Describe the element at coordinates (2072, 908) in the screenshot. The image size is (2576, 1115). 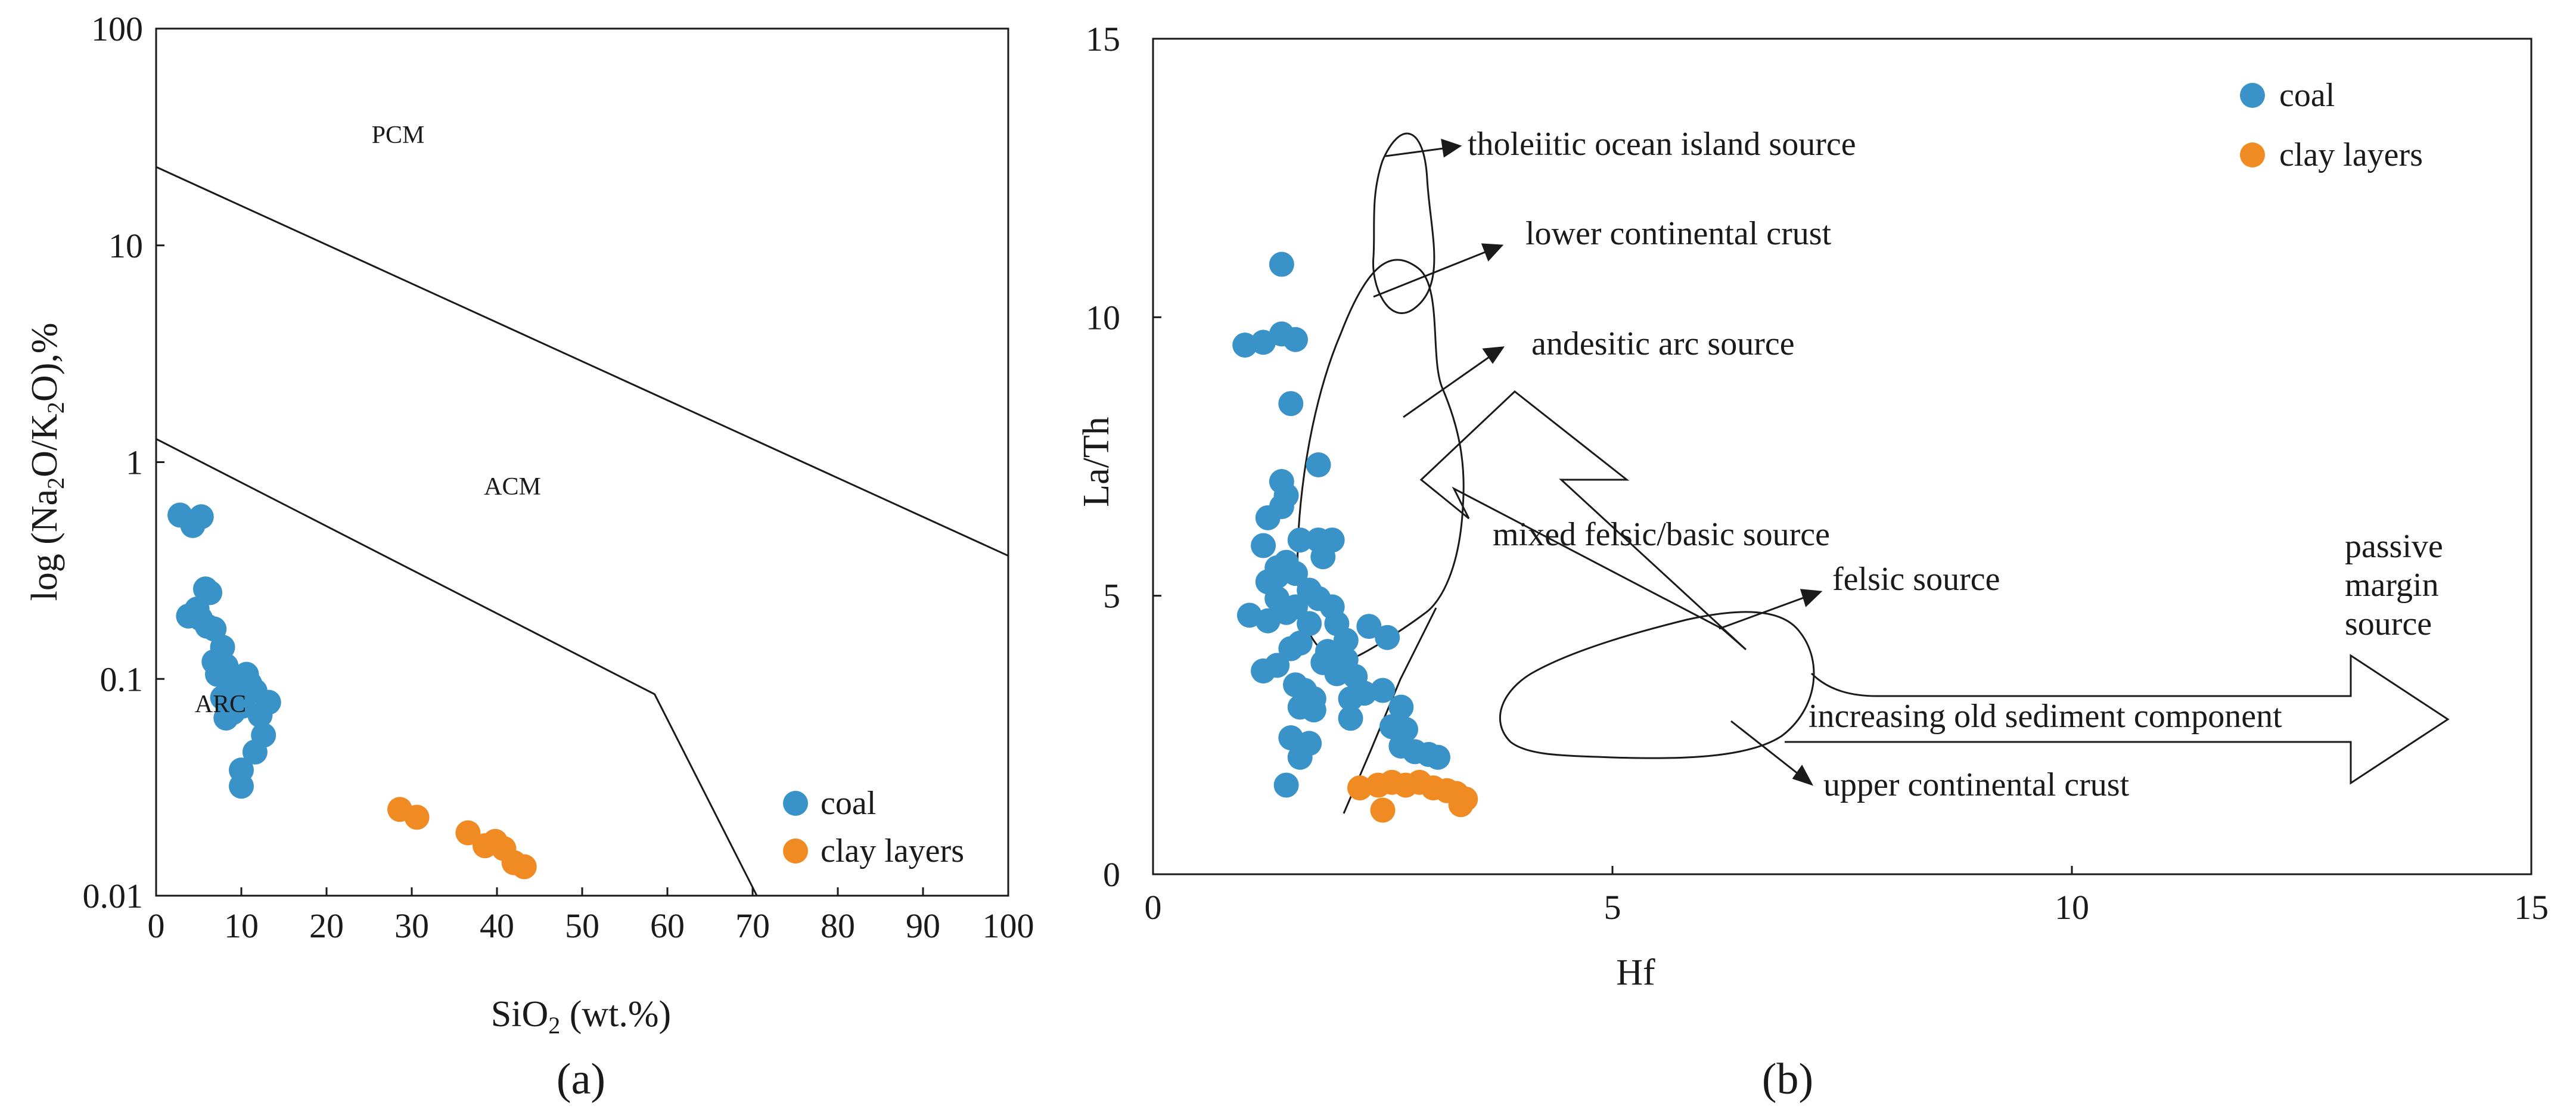
I see `panel-b-x-tick-label: 10` at that location.